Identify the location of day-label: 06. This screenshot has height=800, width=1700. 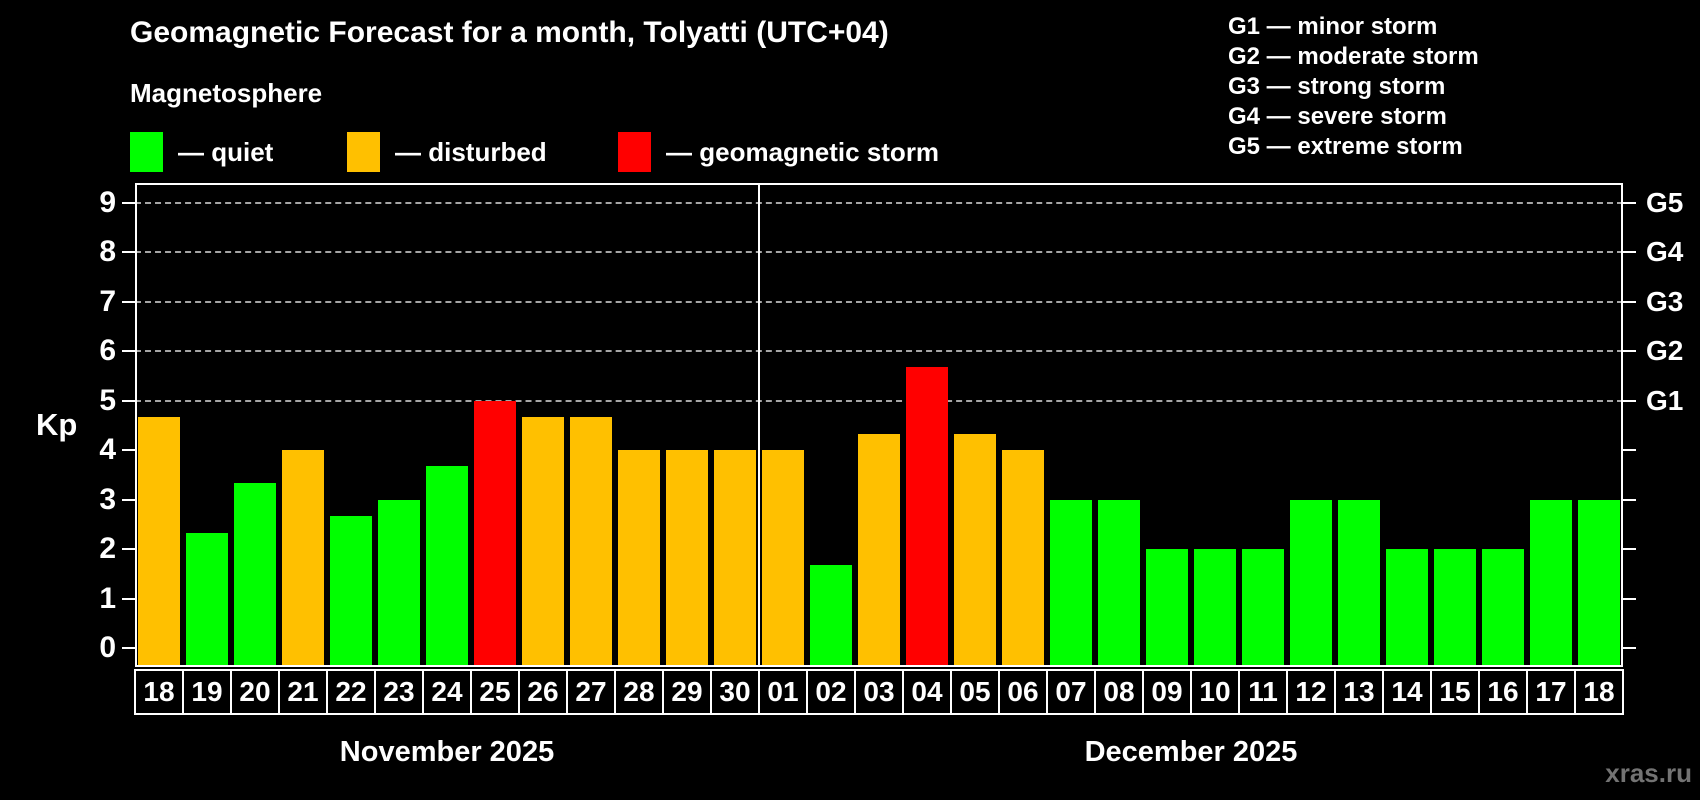
(1023, 692).